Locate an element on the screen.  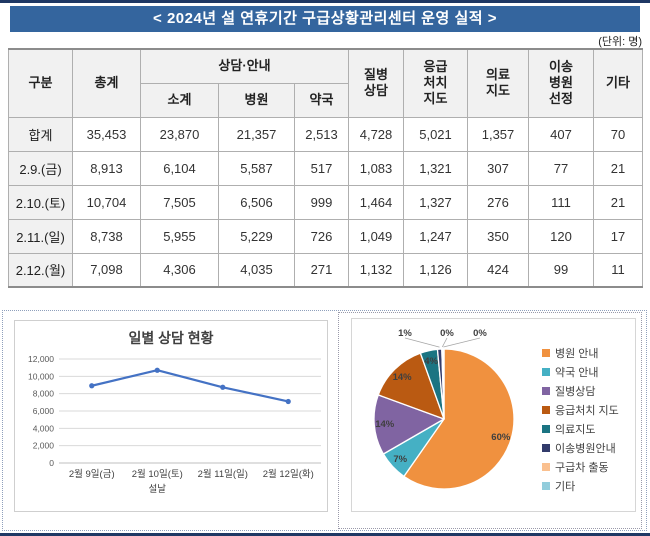
col-header-hospital: 병원 is located at coordinates (256, 100).